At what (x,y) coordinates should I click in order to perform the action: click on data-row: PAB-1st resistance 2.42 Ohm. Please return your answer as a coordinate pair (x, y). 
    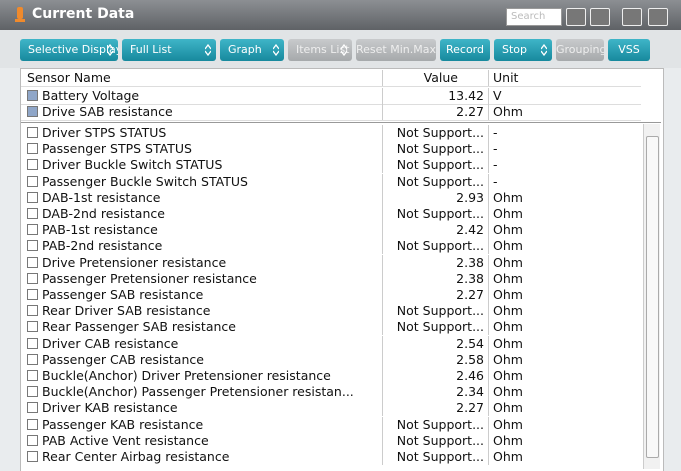
    Looking at the image, I should click on (331, 230).